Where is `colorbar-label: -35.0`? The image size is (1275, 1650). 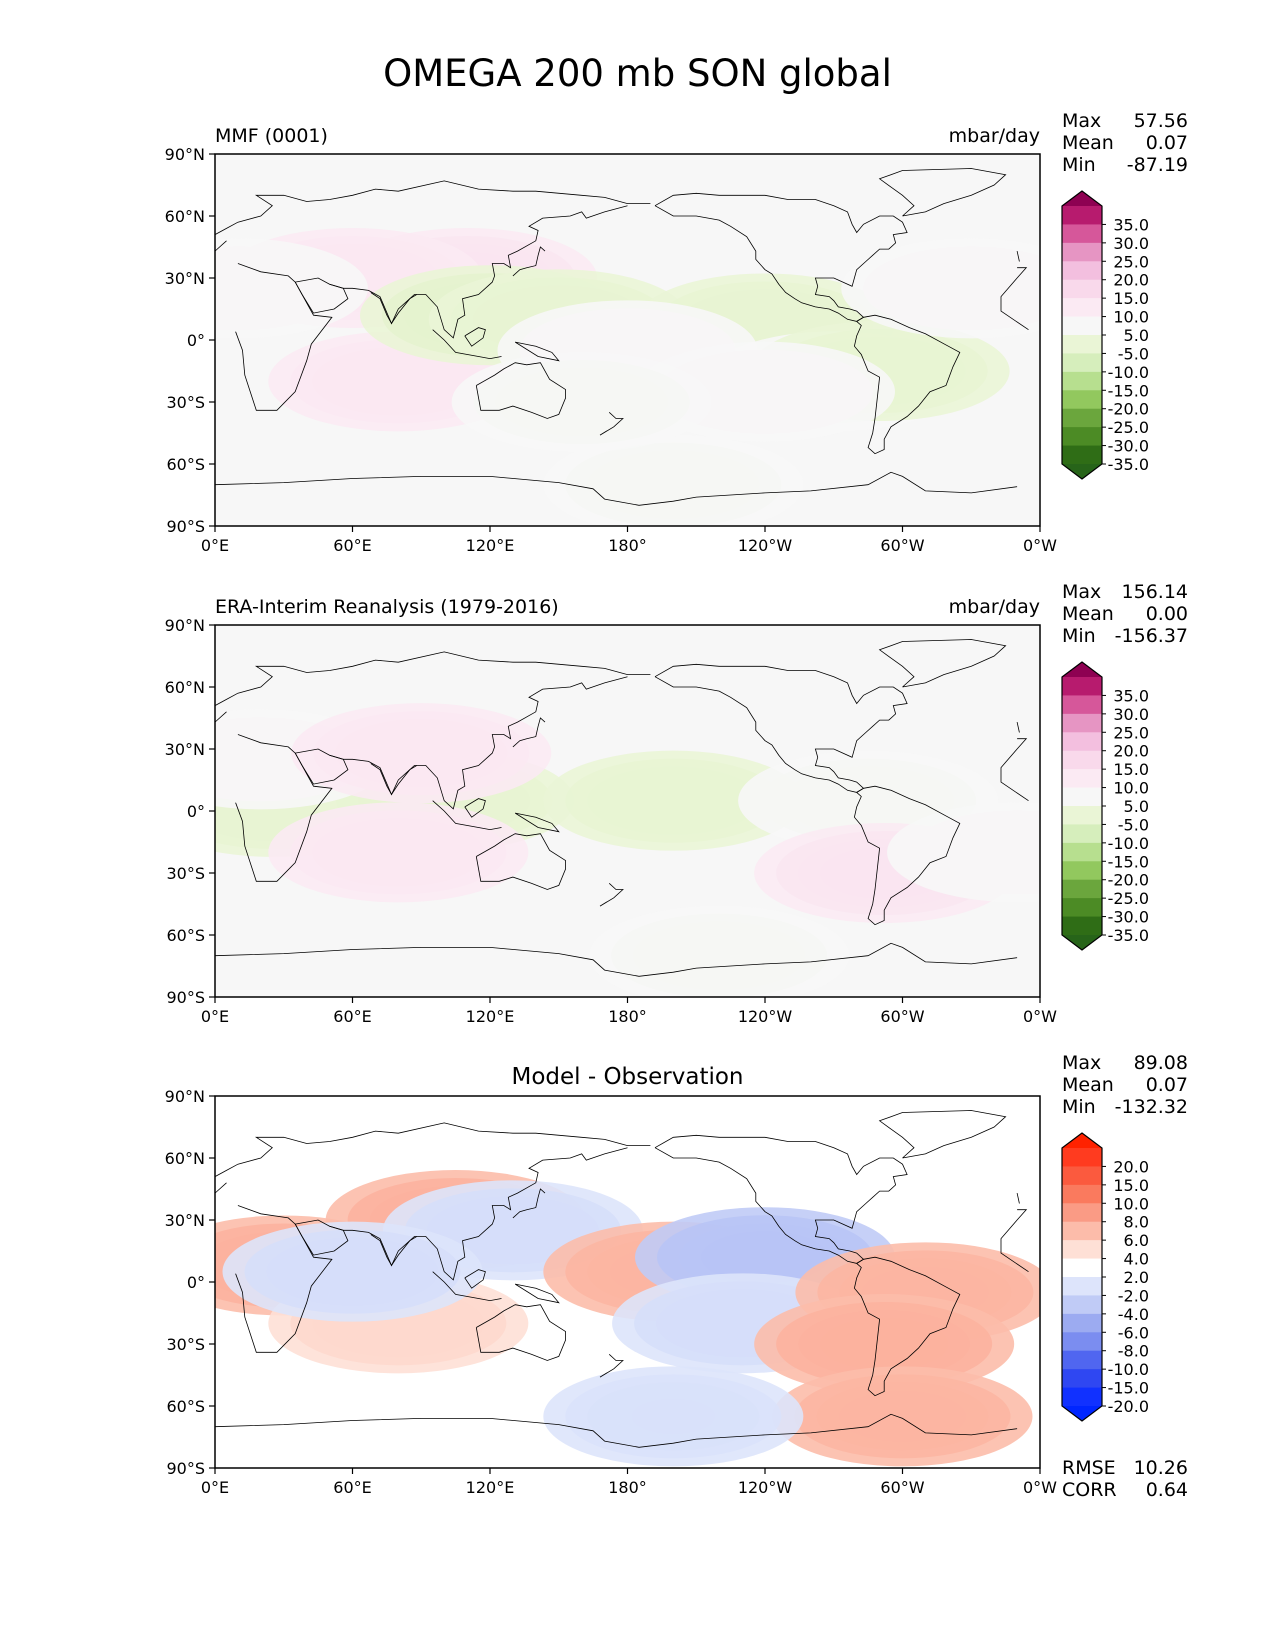 colorbar-label: -35.0 is located at coordinates (1128, 935).